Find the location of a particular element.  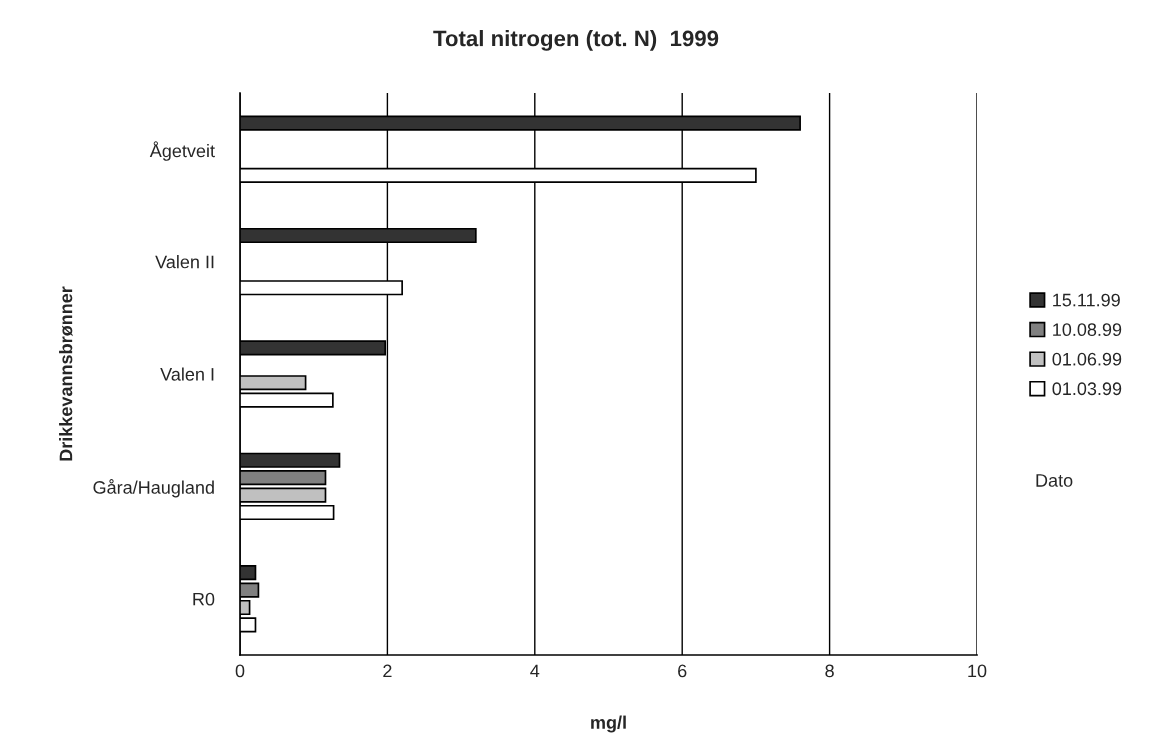

legend-label: 10.08.99 is located at coordinates (1087, 330).